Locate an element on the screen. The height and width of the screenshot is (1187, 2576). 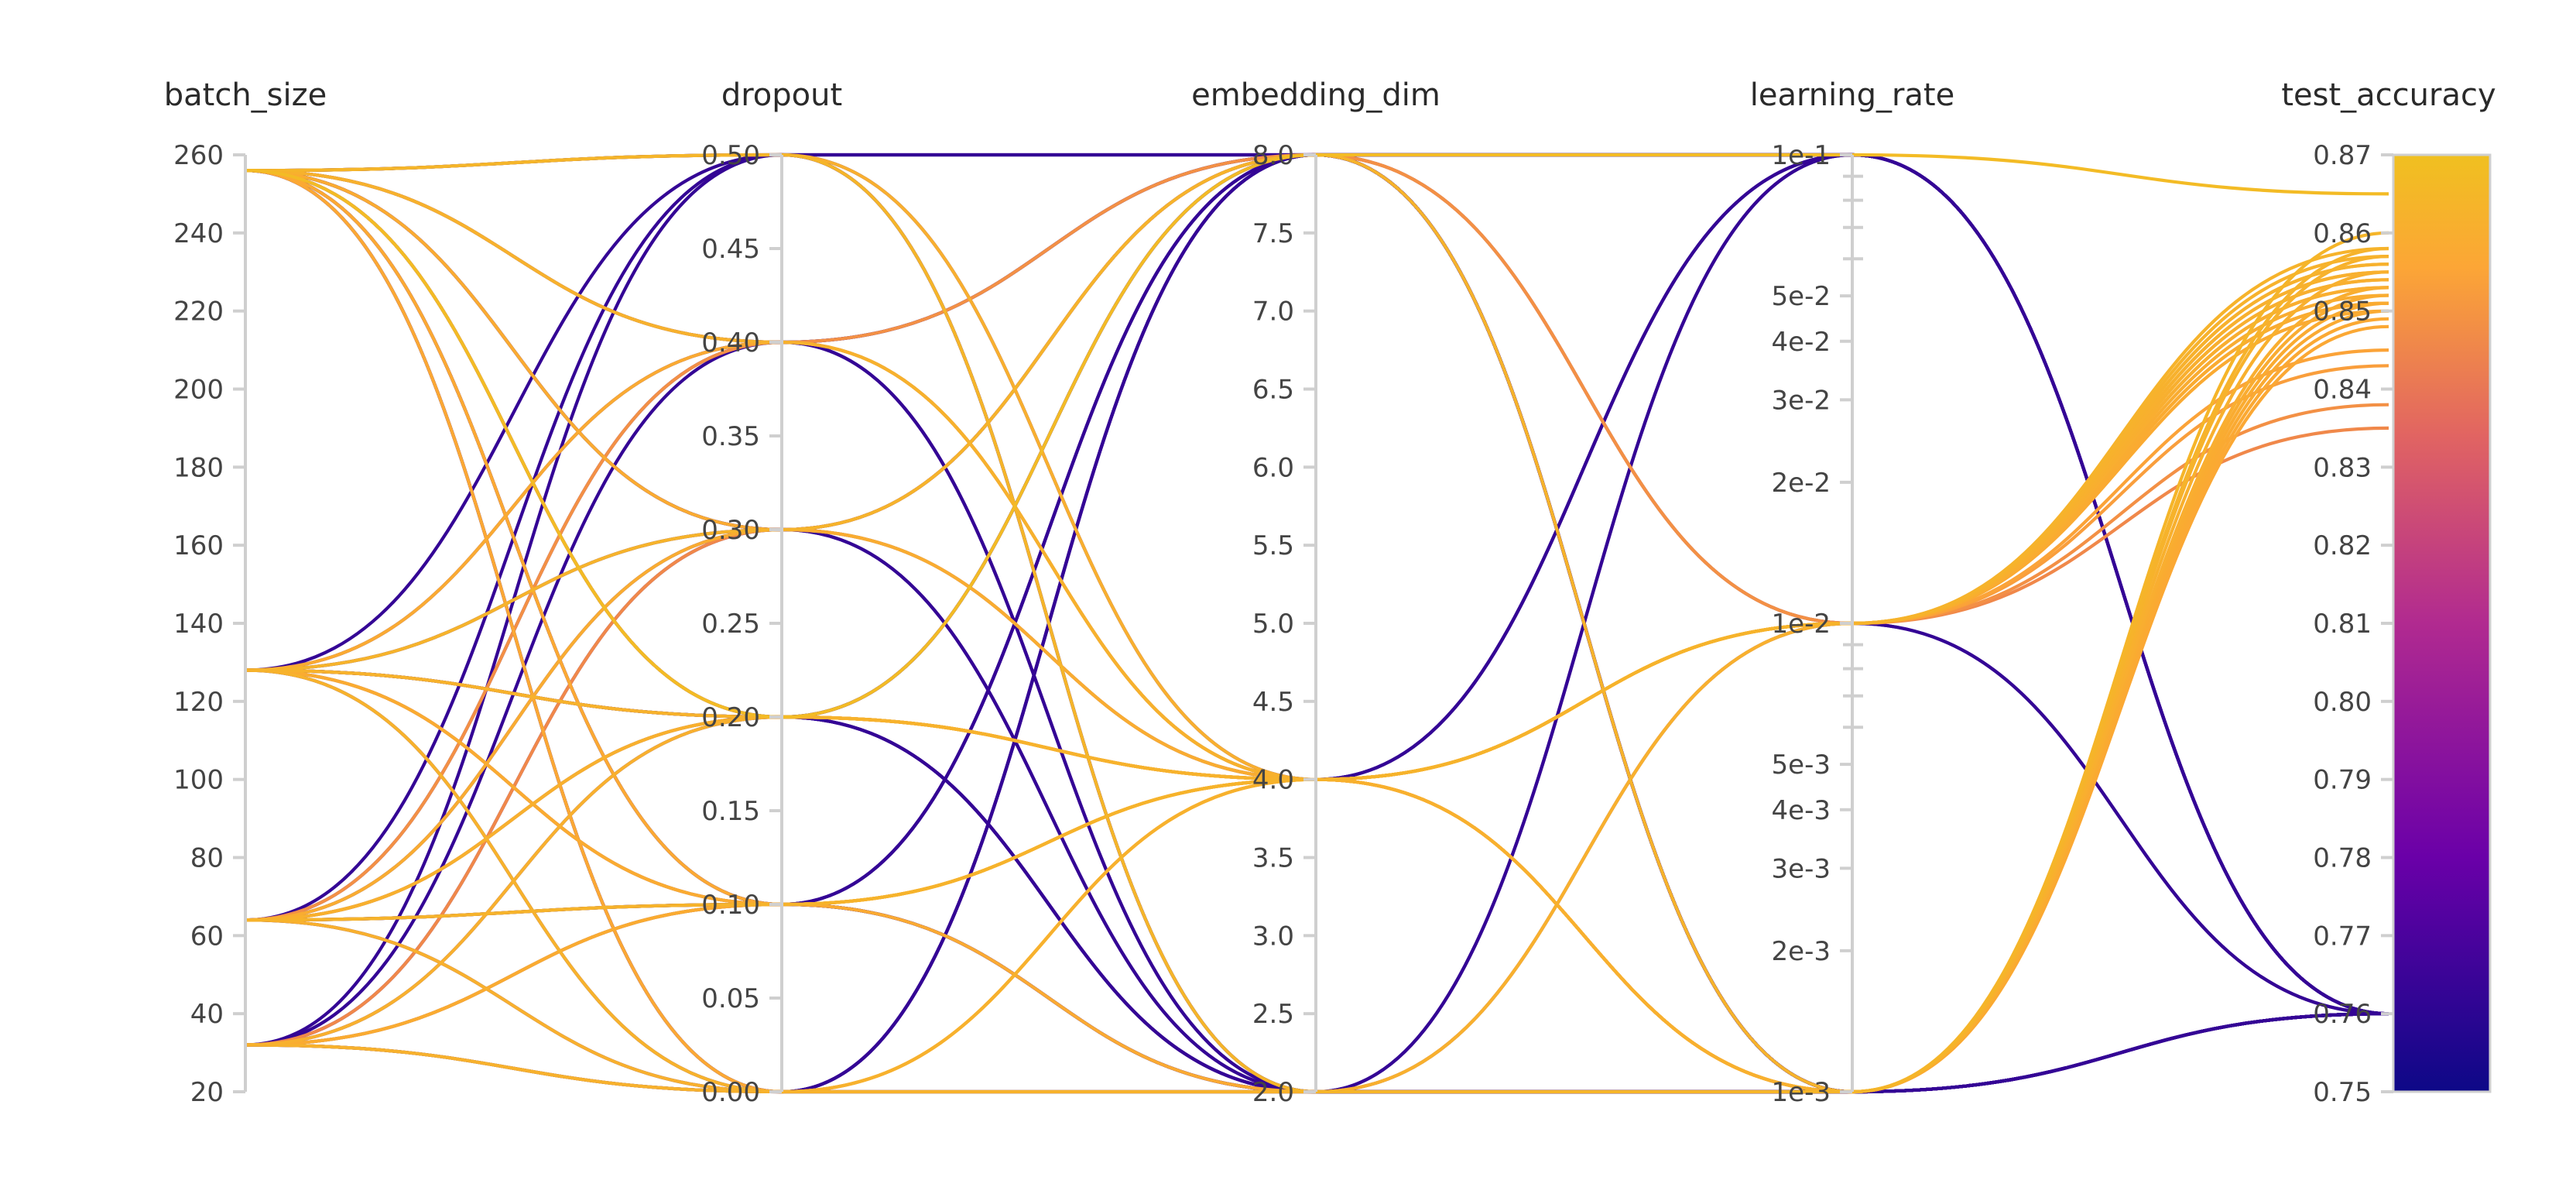
tick-label-learning_rate: 4e-3 is located at coordinates (1801, 810).